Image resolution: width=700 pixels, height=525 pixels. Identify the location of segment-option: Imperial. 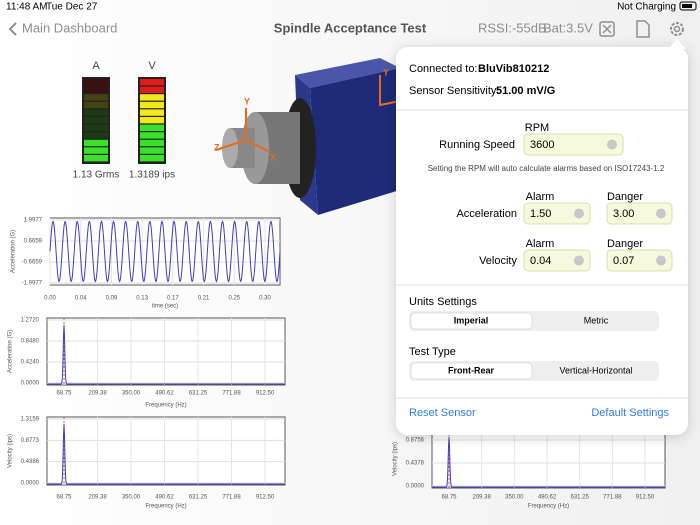
(471, 320).